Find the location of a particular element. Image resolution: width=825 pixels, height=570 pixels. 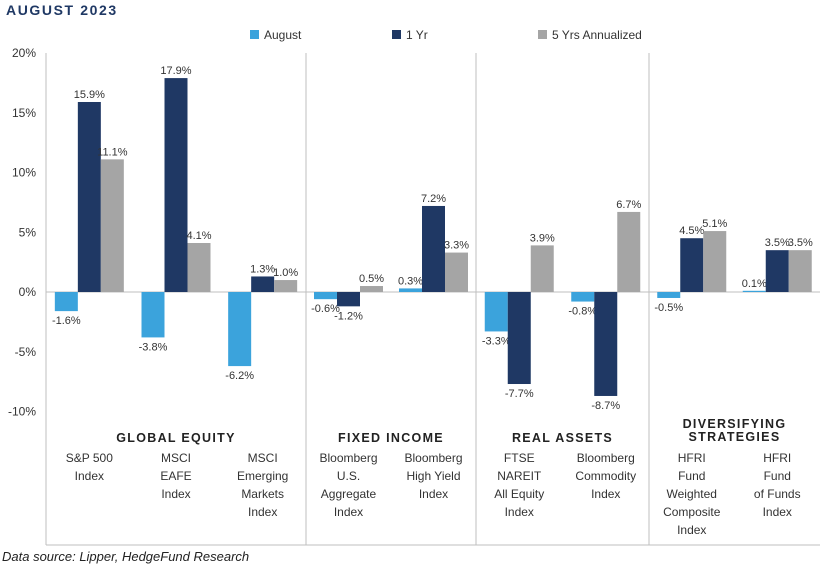

data-label: 15.9% is located at coordinates (89, 95).